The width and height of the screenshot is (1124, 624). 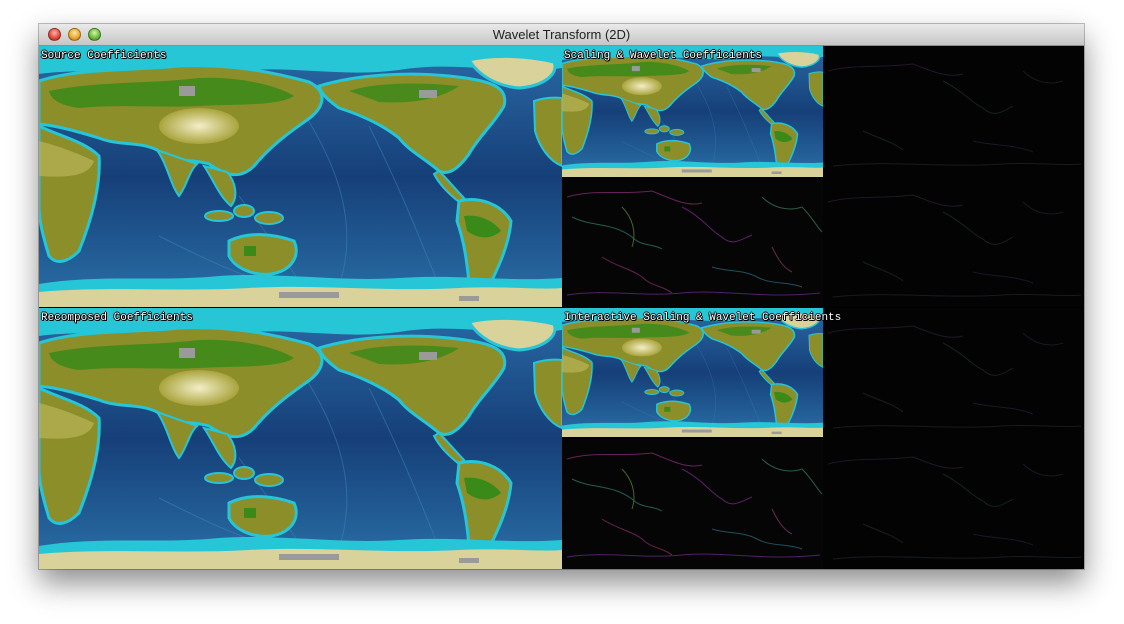 I want to click on minimize-button, so click(x=74, y=34).